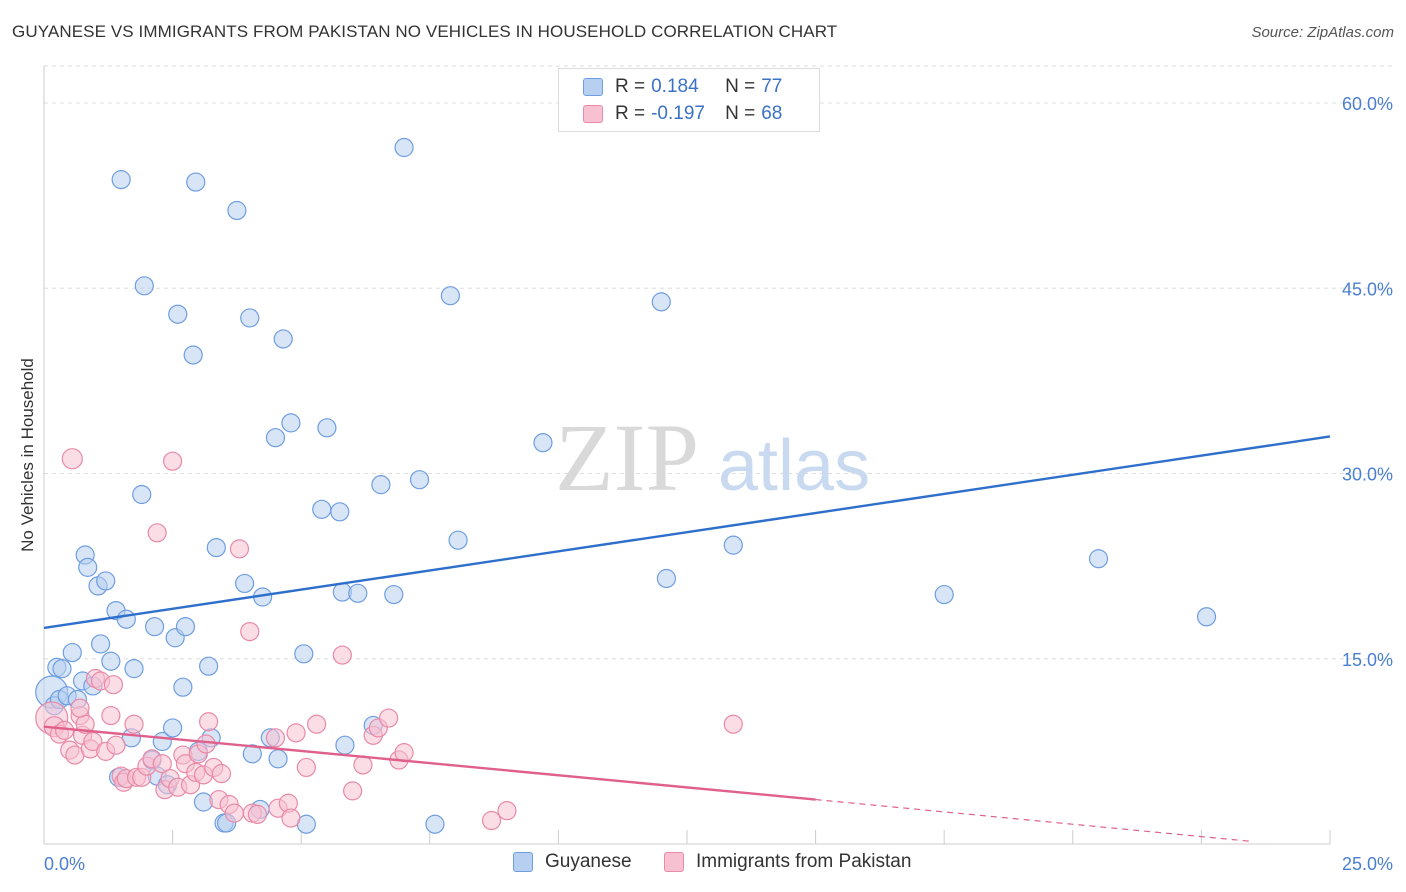  What do you see at coordinates (1367, 289) in the screenshot?
I see `y-tick-label: 45.0%` at bounding box center [1367, 289].